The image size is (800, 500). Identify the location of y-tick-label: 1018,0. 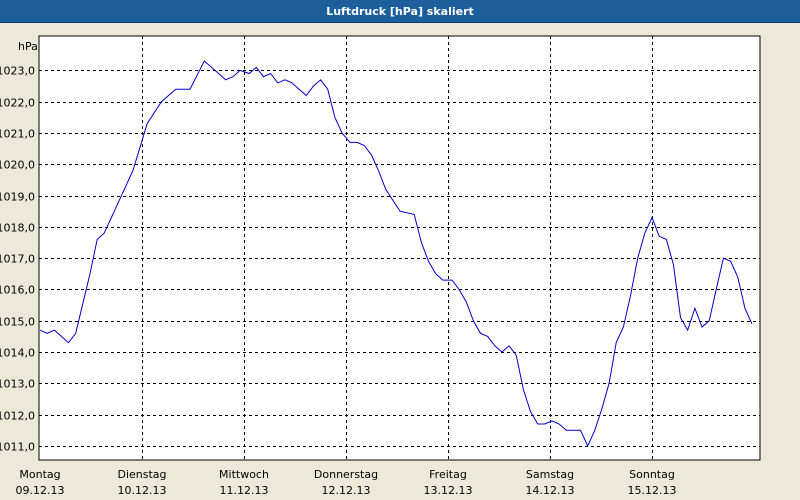
(17, 228).